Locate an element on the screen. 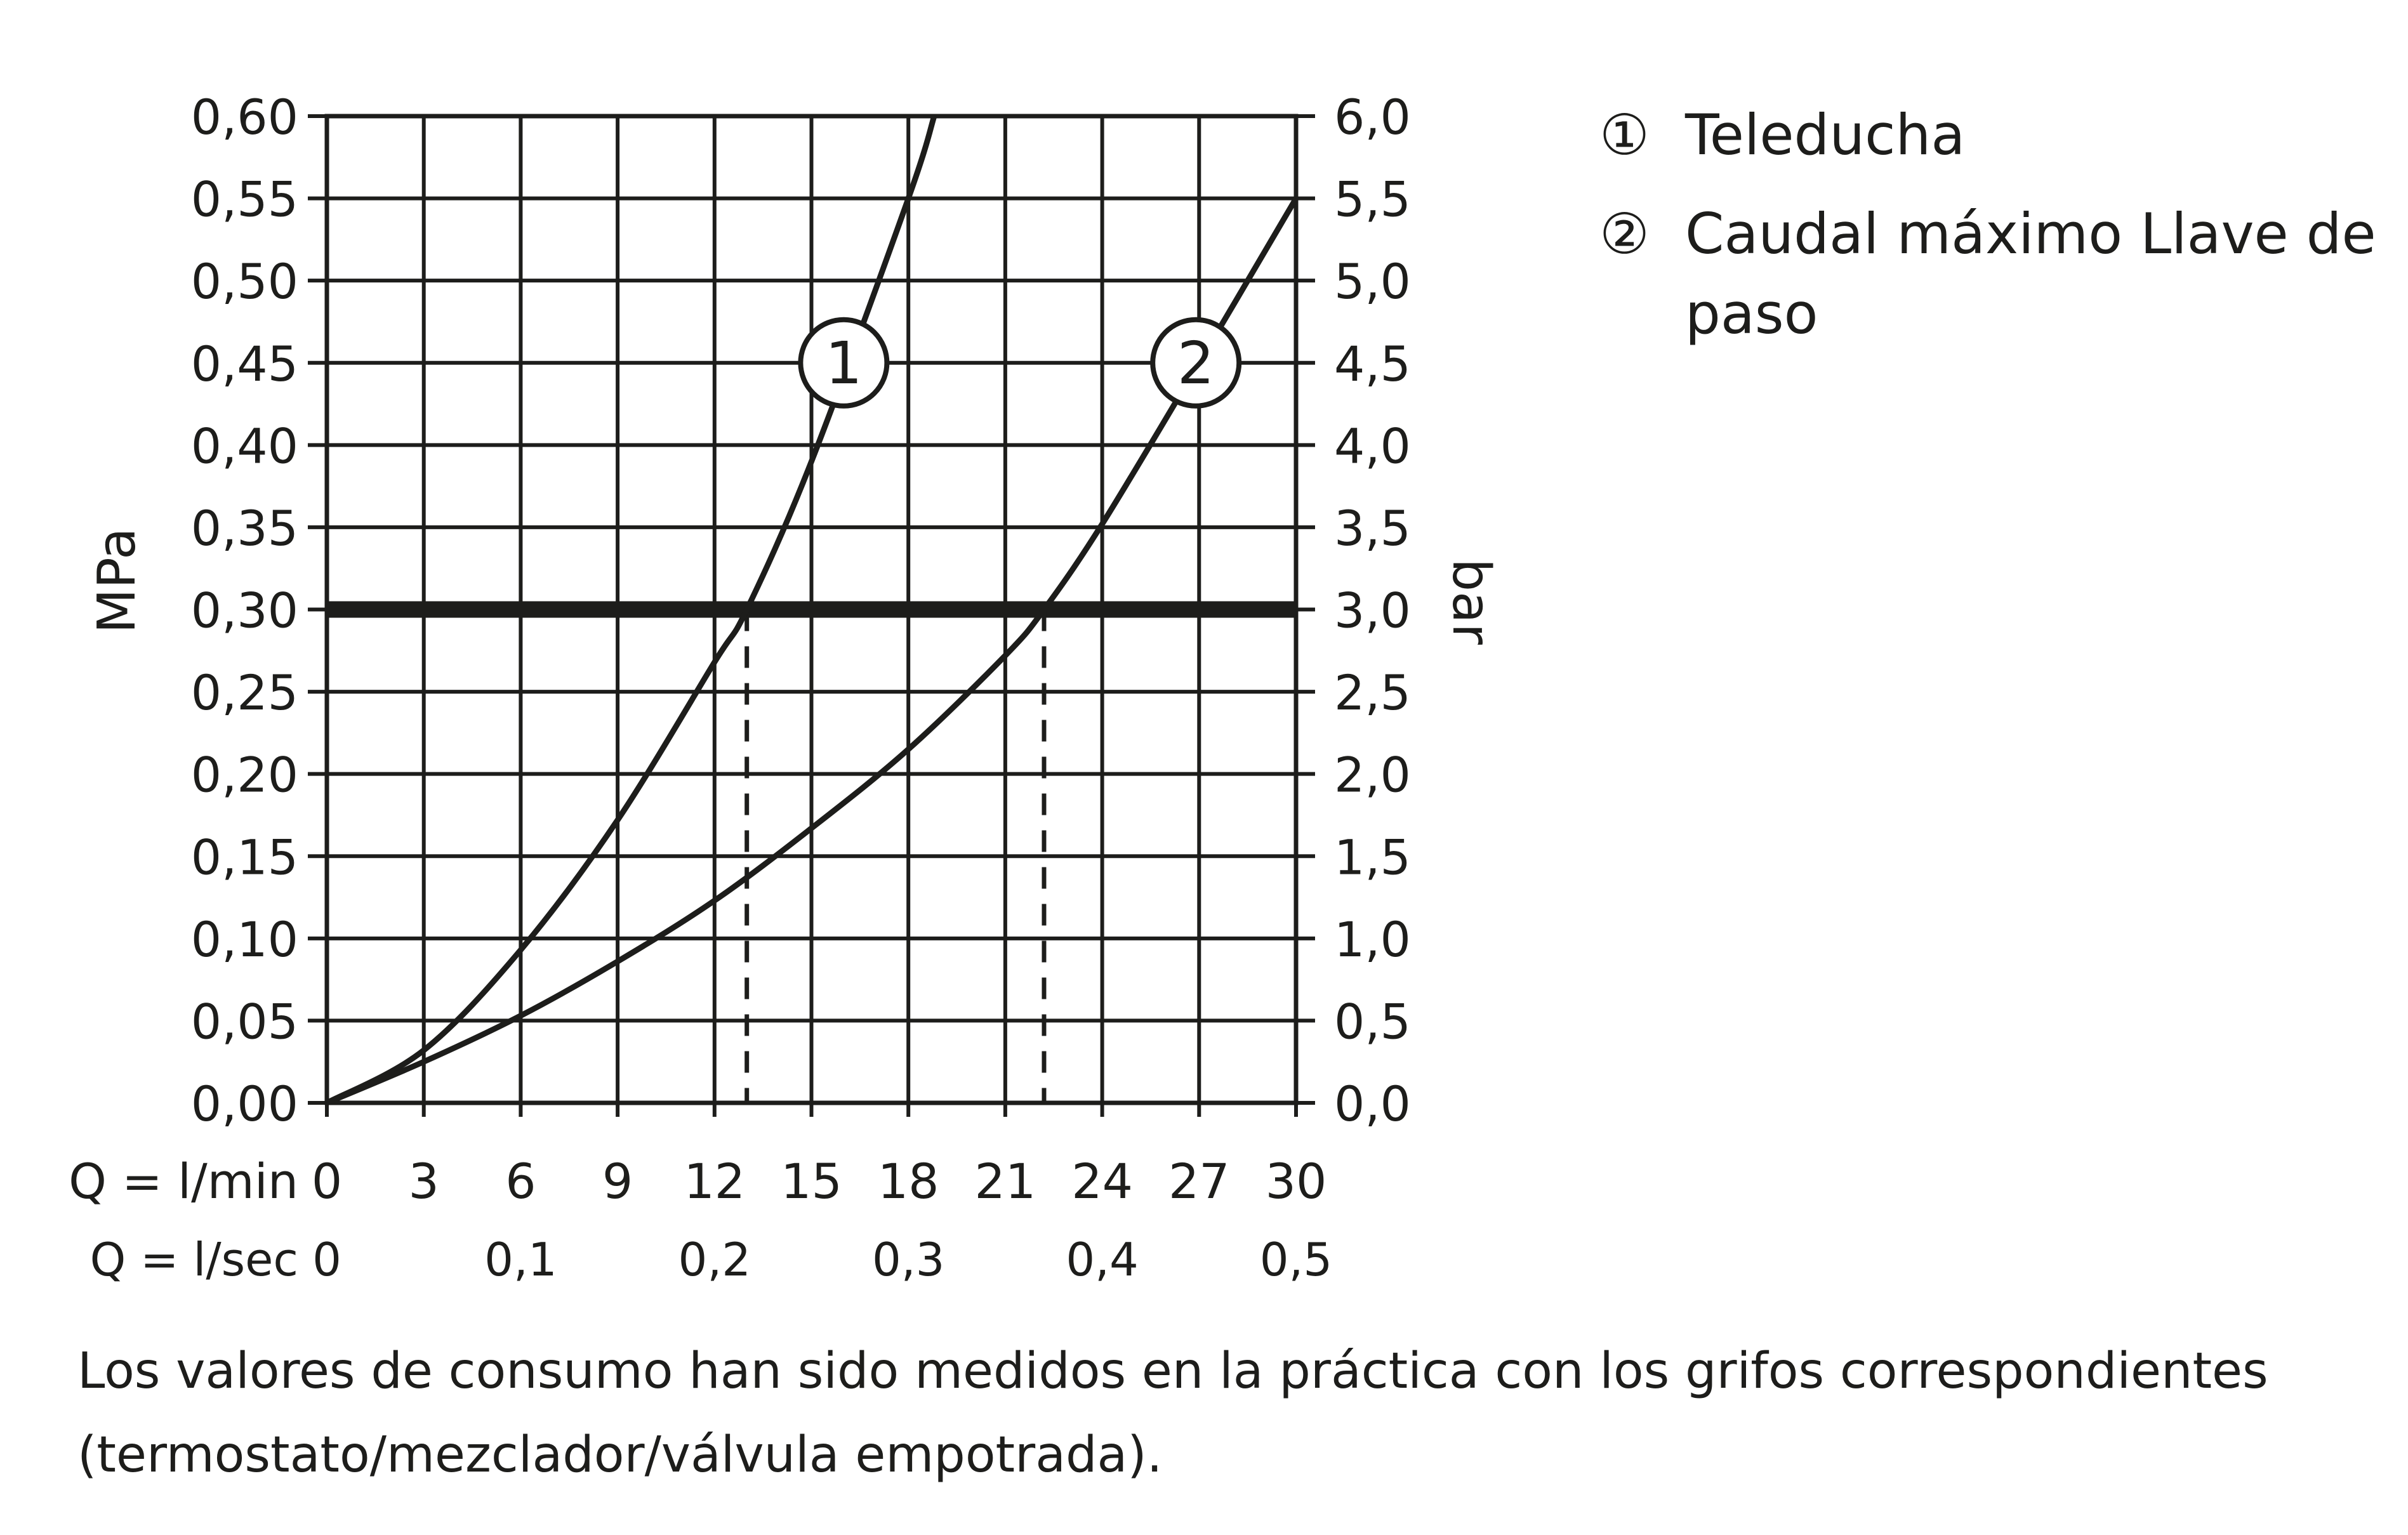 The height and width of the screenshot is (1535, 2408). series-marker-label-2: 2 is located at coordinates (1196, 363).